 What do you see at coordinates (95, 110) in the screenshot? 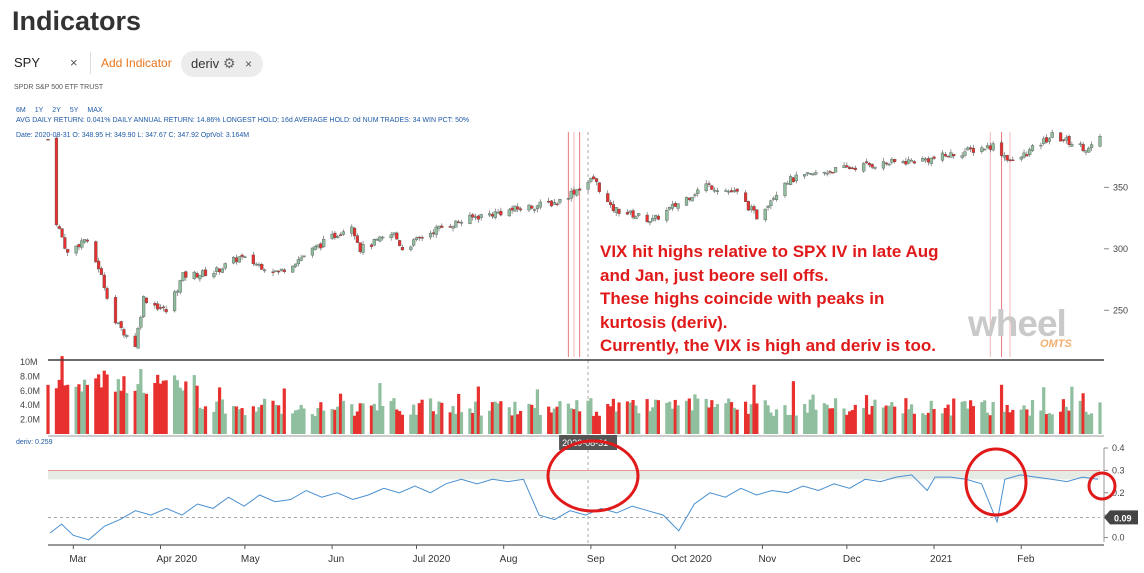
I see `range-button-max: MAX` at bounding box center [95, 110].